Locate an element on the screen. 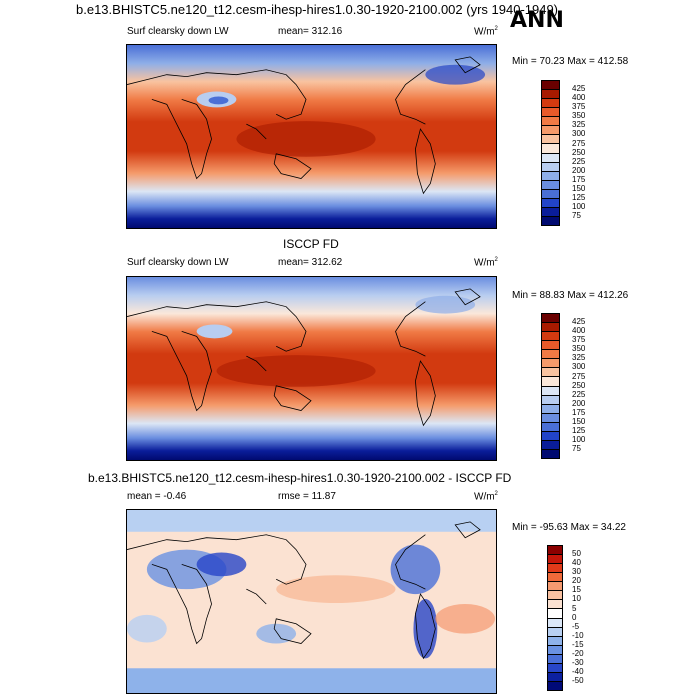 The width and height of the screenshot is (700, 700). colorbar-tick: 0 is located at coordinates (574, 617).